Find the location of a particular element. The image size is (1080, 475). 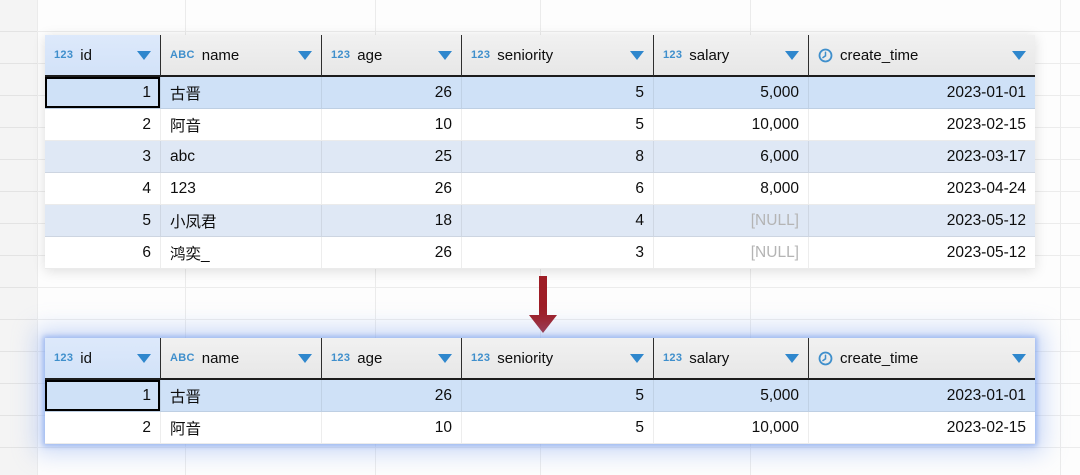

cell-seniority: 6 is located at coordinates (558, 188).